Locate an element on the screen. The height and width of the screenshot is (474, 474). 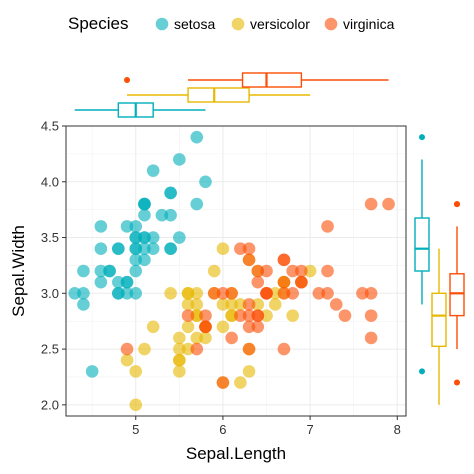
right-boxplot-versicolor is located at coordinates (439, 326).